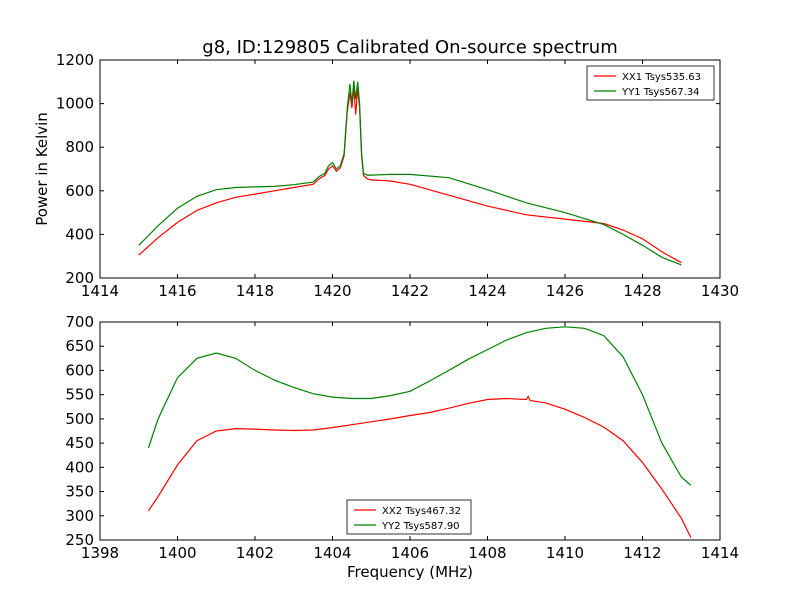 This screenshot has width=800, height=604. Describe the element at coordinates (79, 419) in the screenshot. I see `y-tick-label: 500` at that location.